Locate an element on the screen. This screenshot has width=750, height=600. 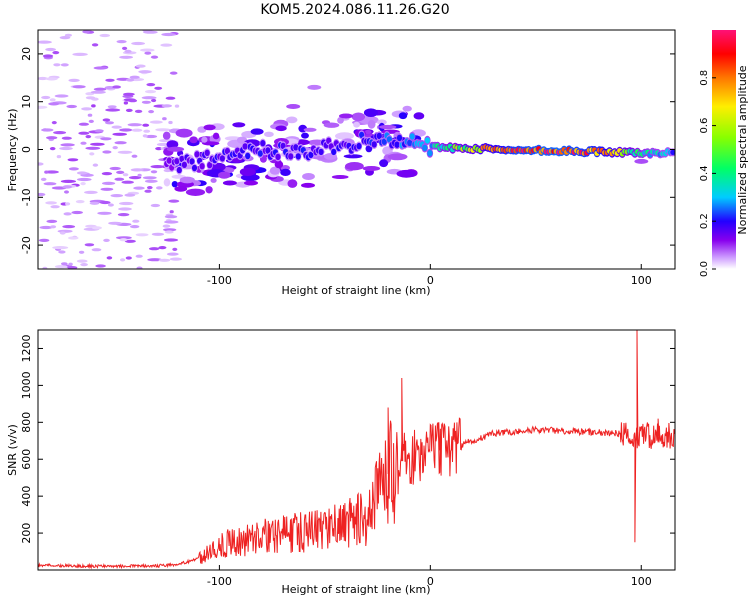
x-tick-label: 0 is located at coordinates (430, 280).